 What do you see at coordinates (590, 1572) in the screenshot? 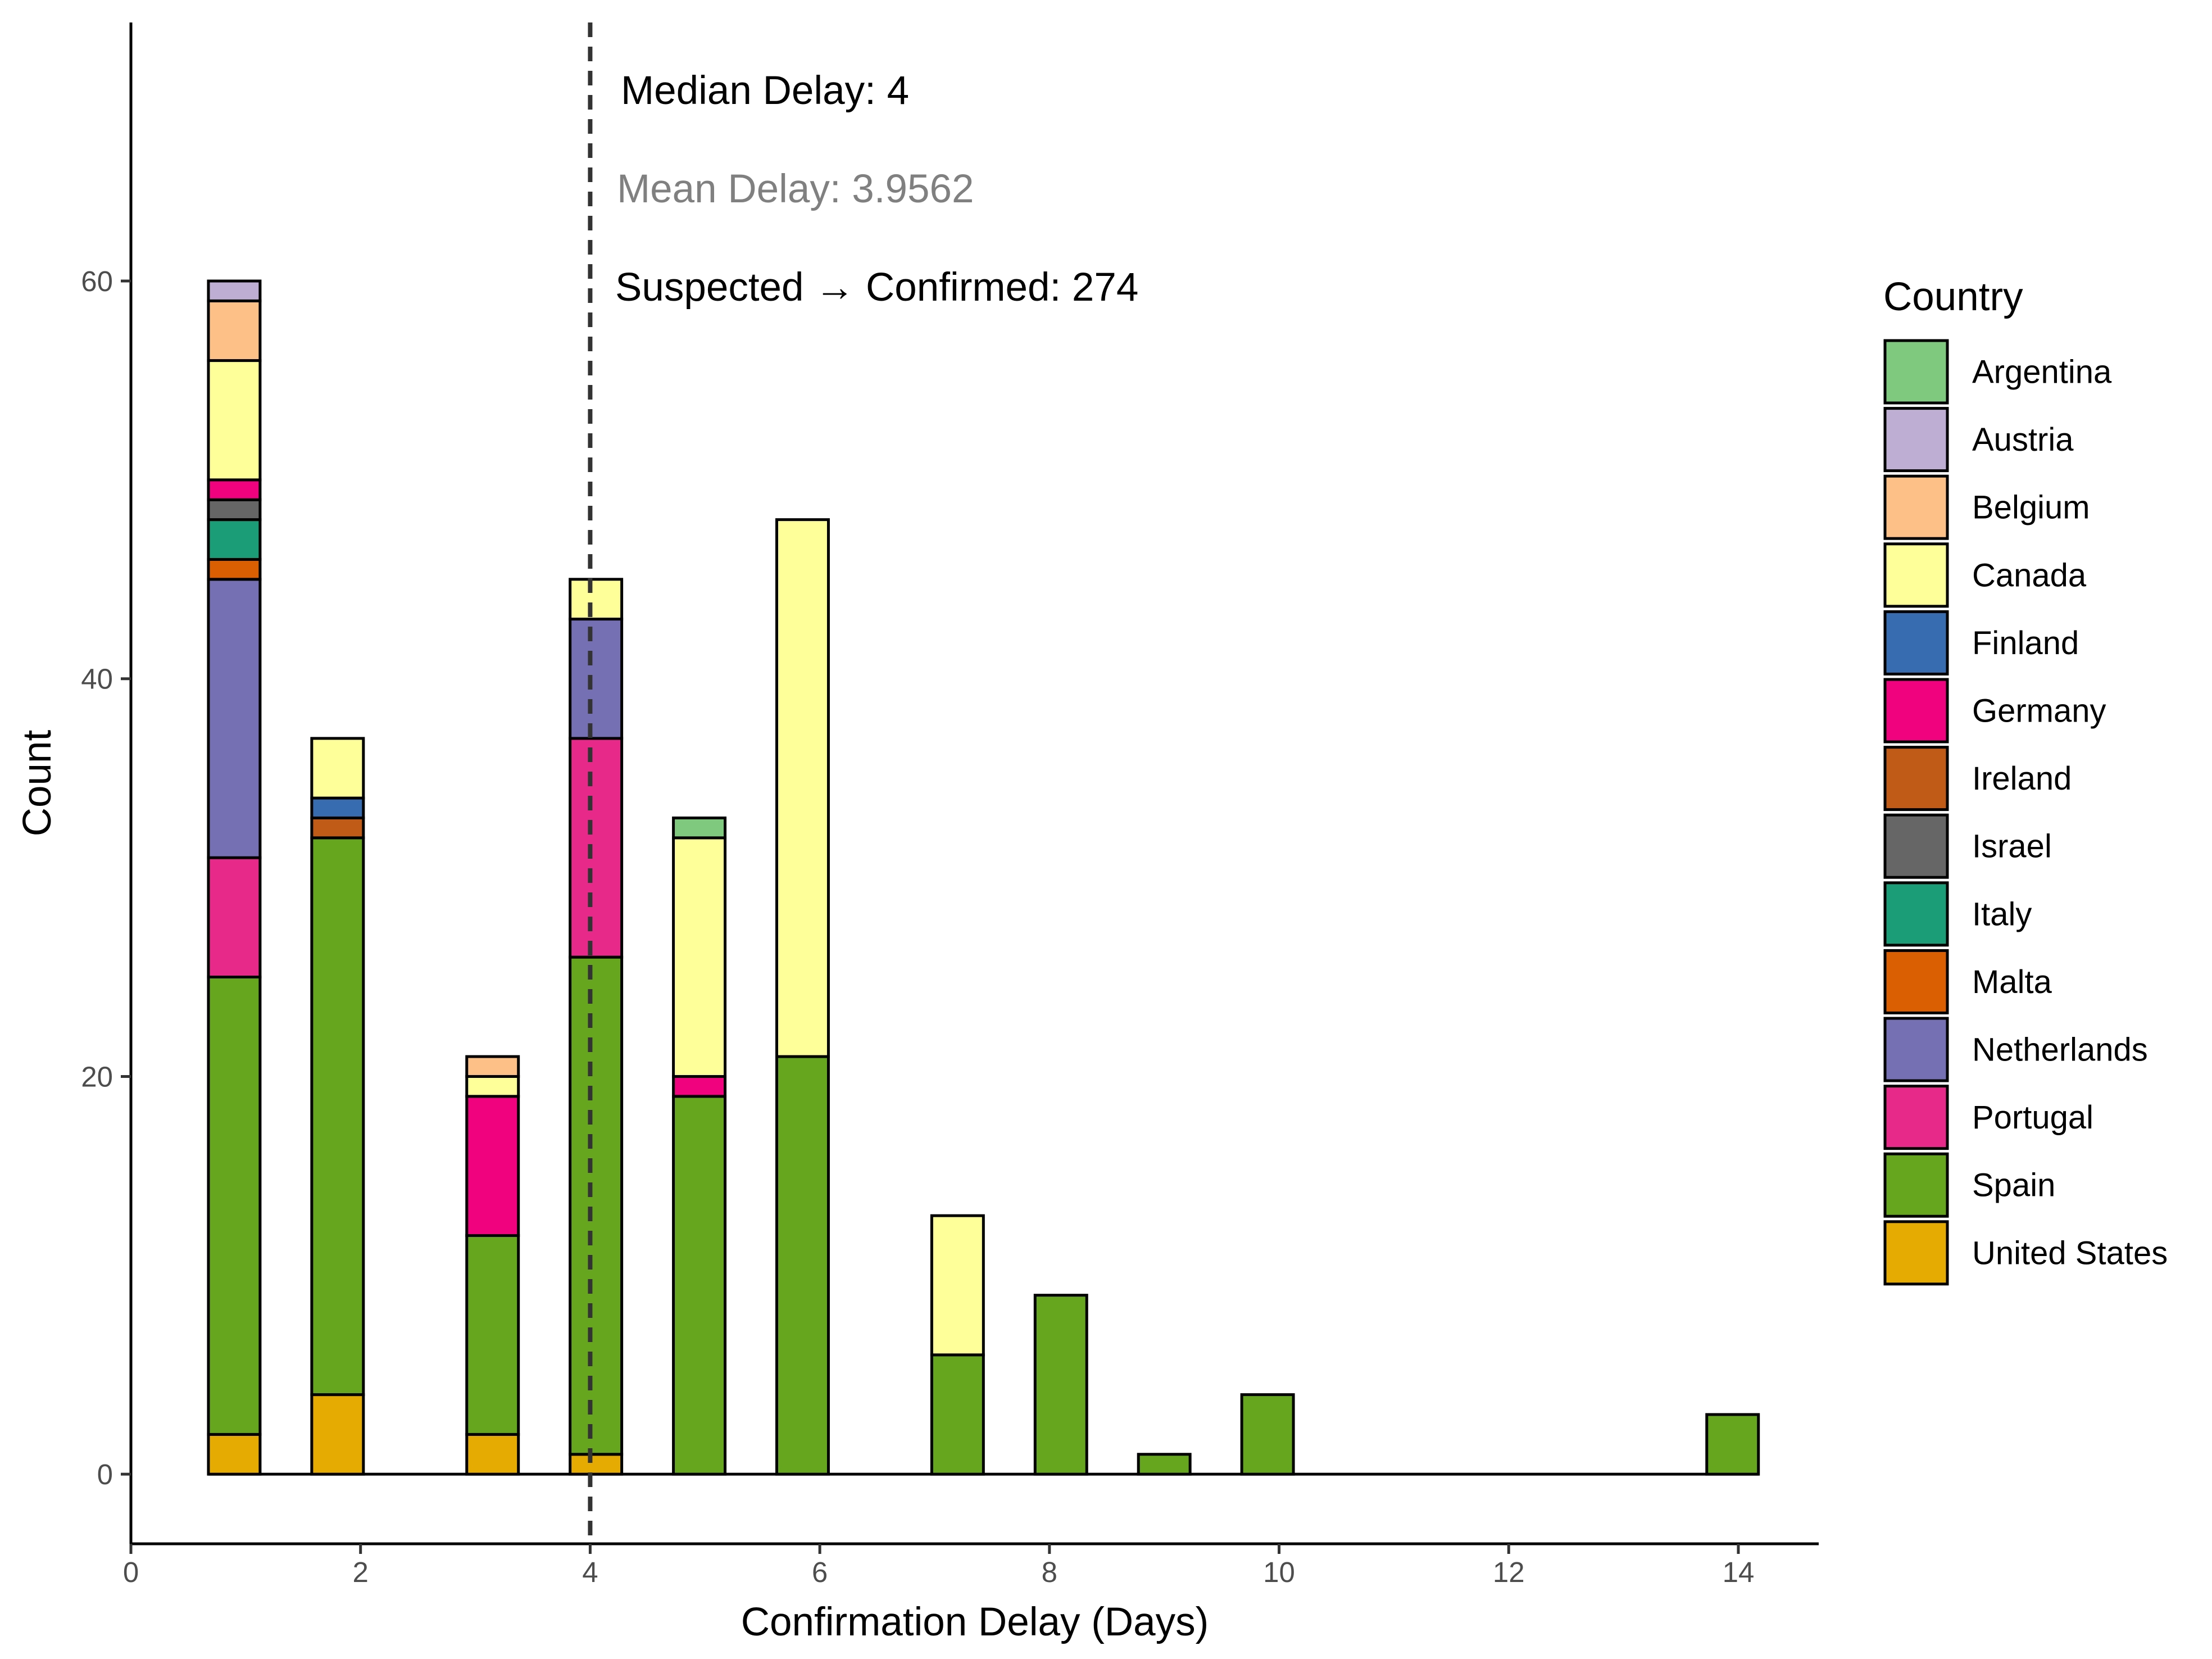
I see `x-tick-label: 4` at bounding box center [590, 1572].